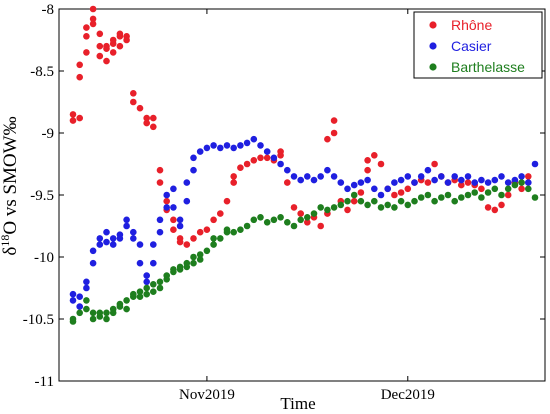  What do you see at coordinates (48, 134) in the screenshot?
I see `y-tick-label: -9` at bounding box center [48, 134].